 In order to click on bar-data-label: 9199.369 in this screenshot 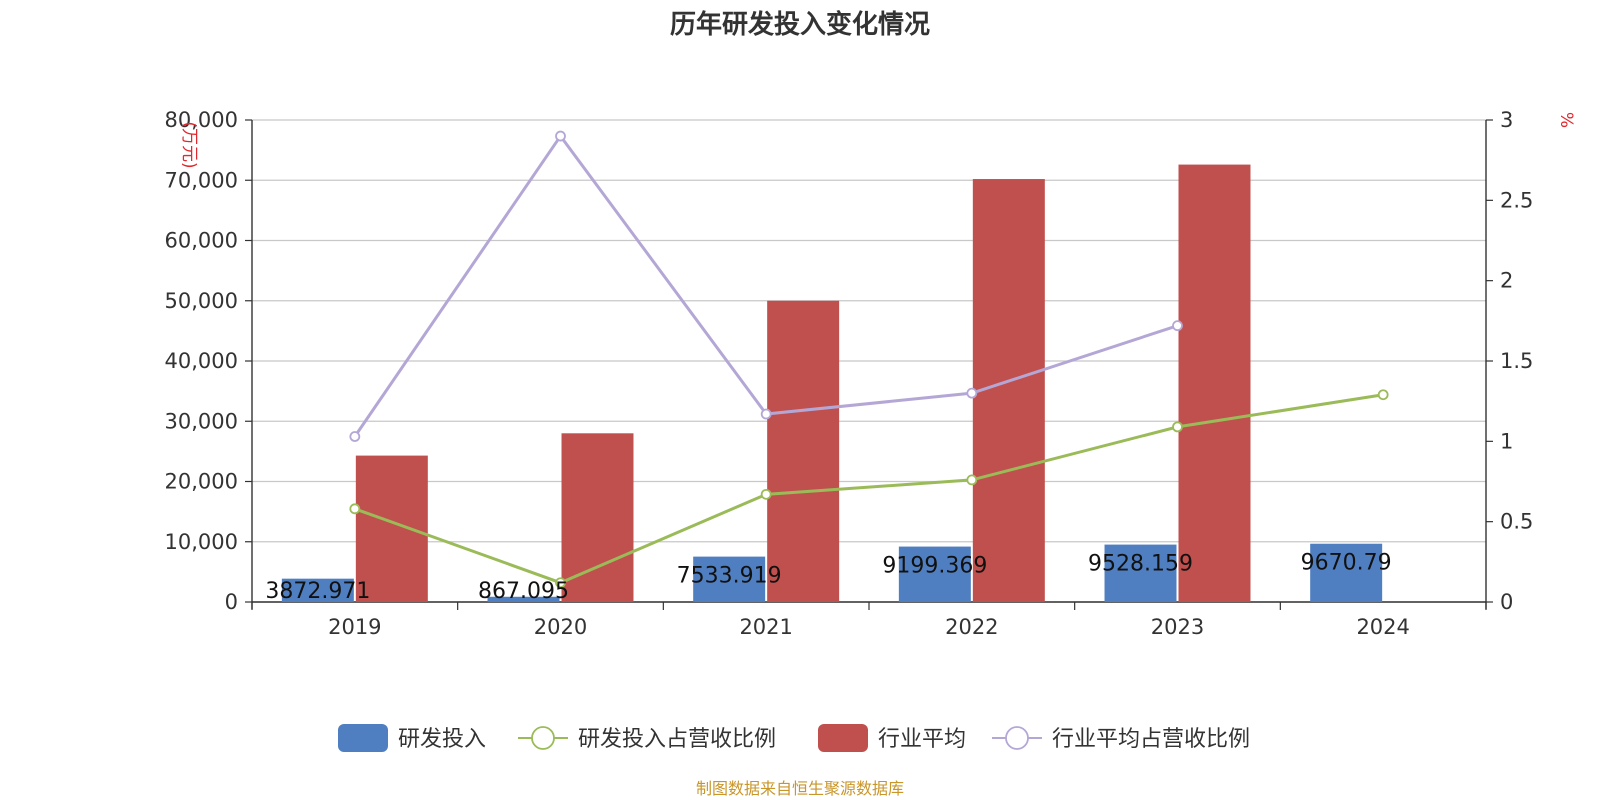, I will do `click(934, 566)`.